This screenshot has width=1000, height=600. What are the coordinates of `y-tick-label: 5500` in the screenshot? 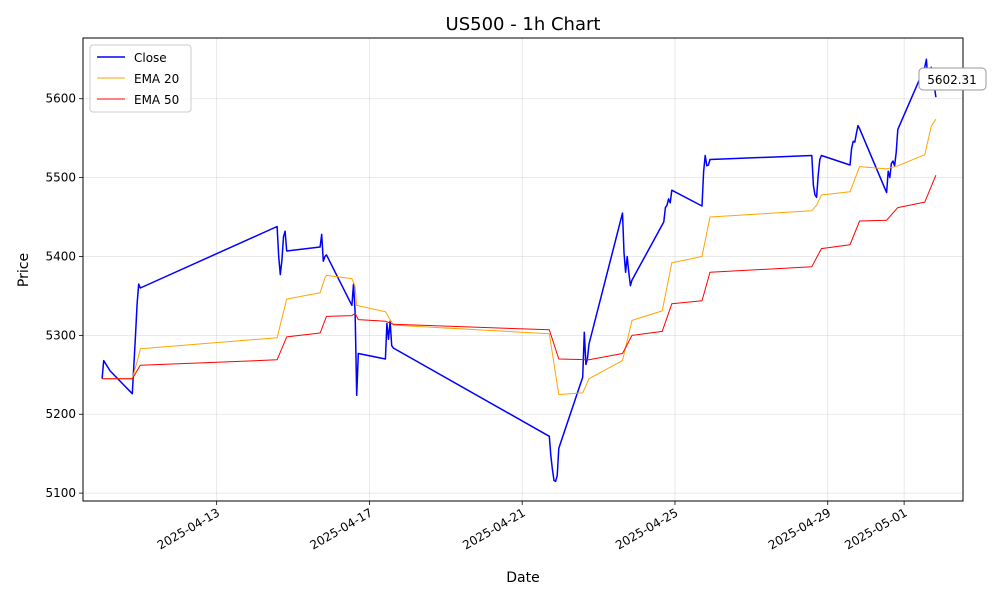 It's located at (60, 178).